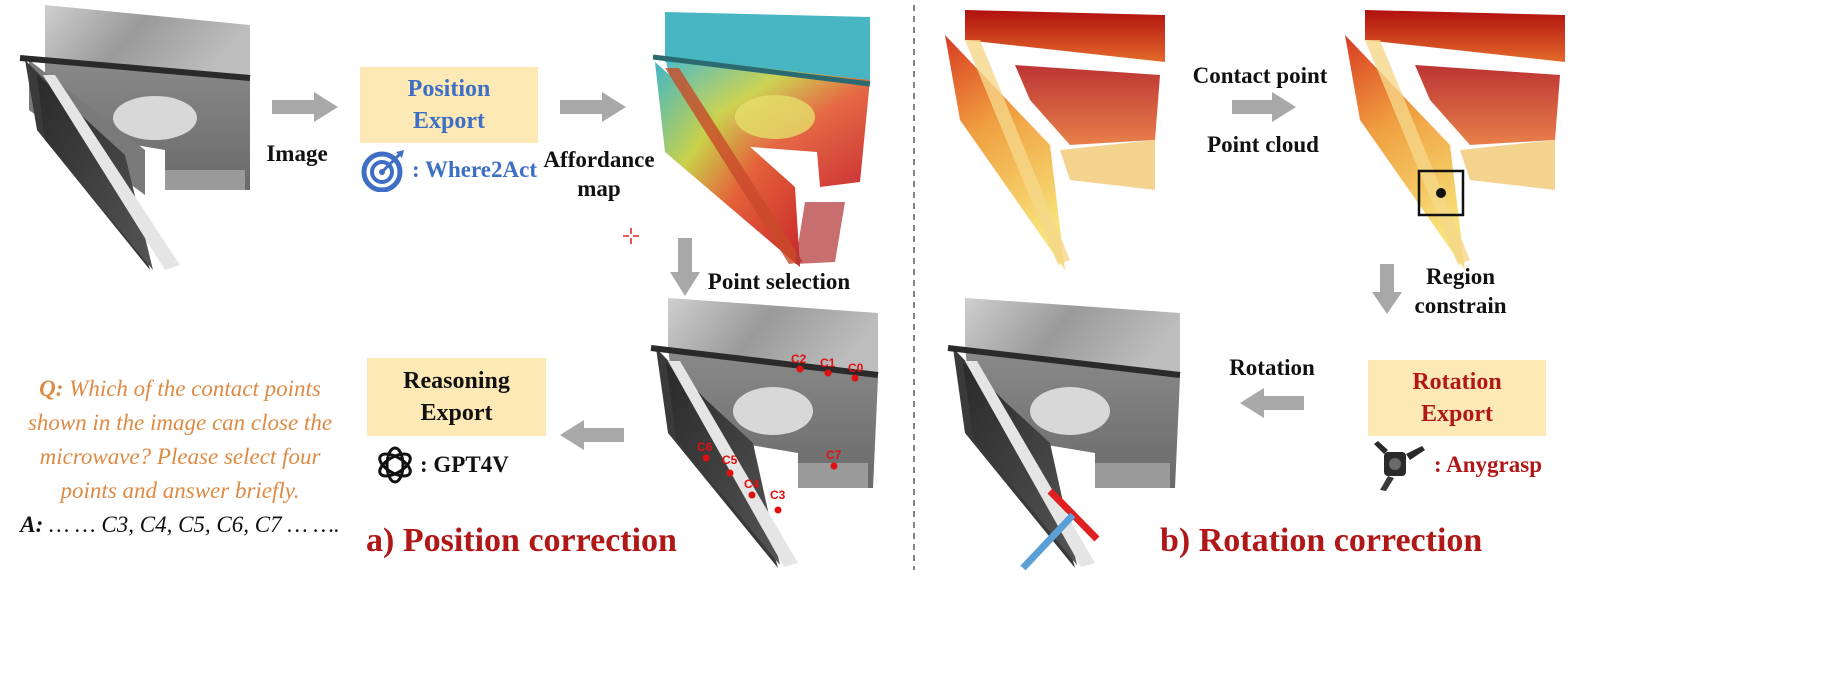 The height and width of the screenshot is (680, 1843). I want to click on anygrasp-tool: : Anygrasp, so click(1456, 465).